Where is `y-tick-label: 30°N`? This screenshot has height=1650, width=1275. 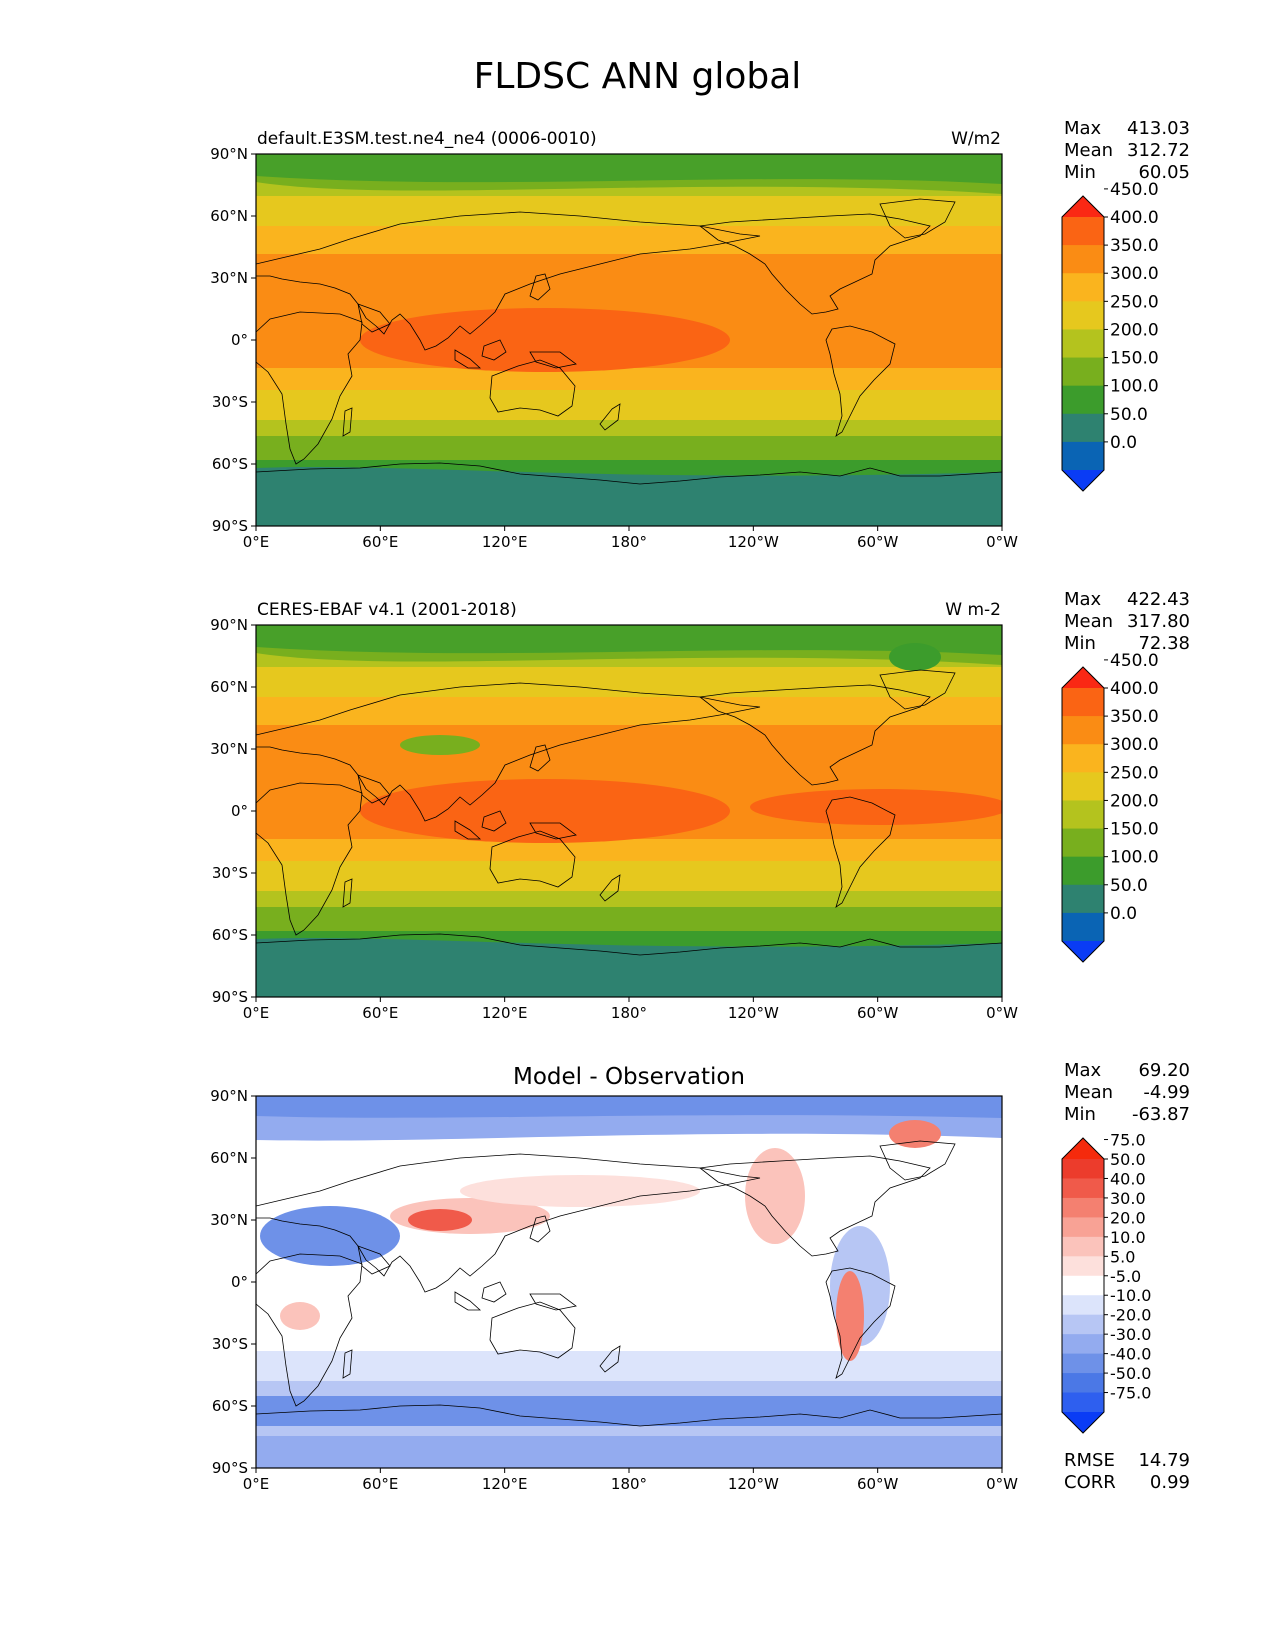
y-tick-label: 30°N is located at coordinates (229, 1220).